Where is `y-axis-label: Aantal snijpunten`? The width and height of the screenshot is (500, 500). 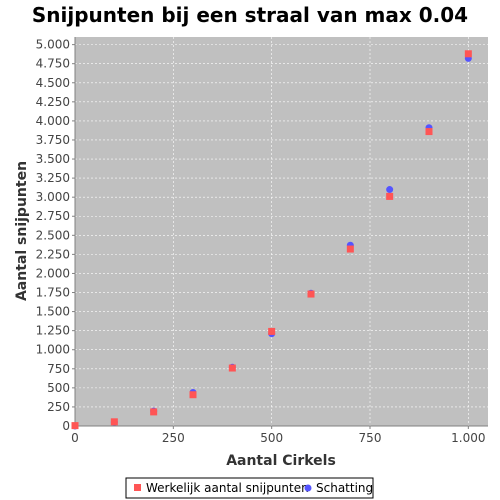 y-axis-label: Aantal snijpunten is located at coordinates (22, 231).